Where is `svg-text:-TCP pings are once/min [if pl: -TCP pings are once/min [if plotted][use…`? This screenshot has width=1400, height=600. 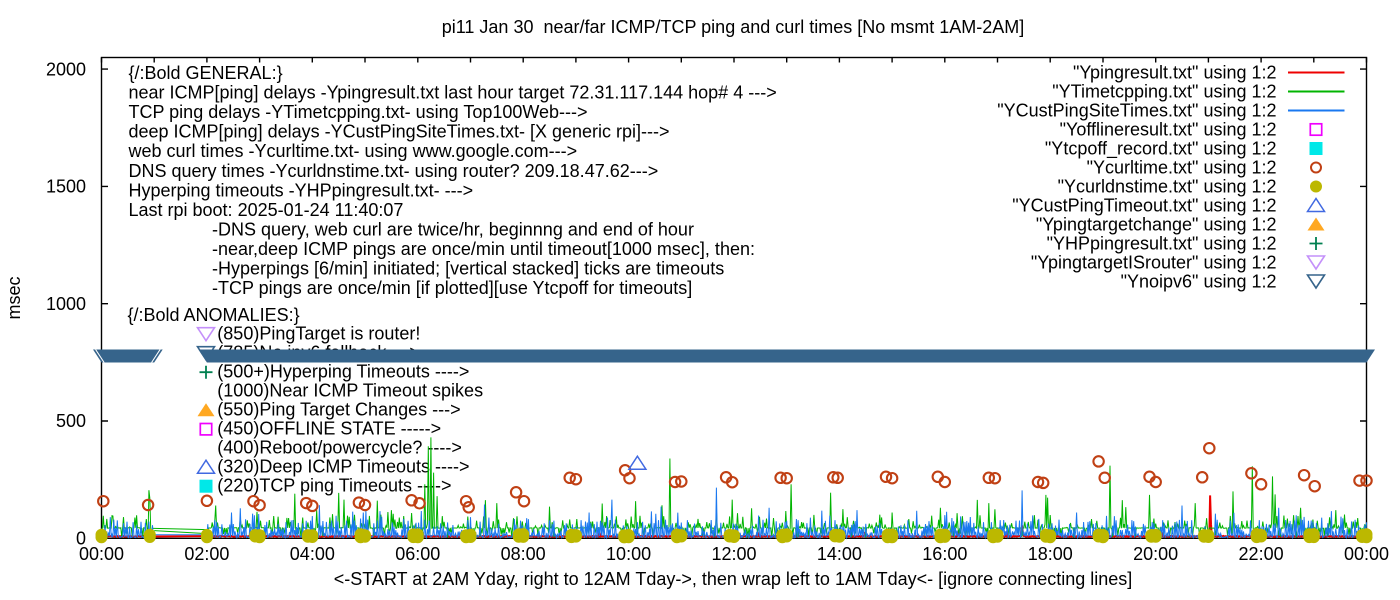
svg-text:-TCP pings are once/min [if pl: -TCP pings are once/min [if plotted][use… is located at coordinates (452, 288).